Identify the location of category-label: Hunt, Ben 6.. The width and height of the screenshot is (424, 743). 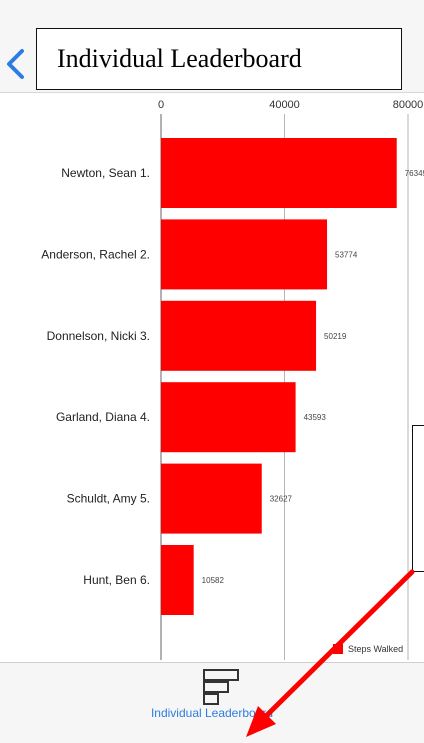
(116, 580).